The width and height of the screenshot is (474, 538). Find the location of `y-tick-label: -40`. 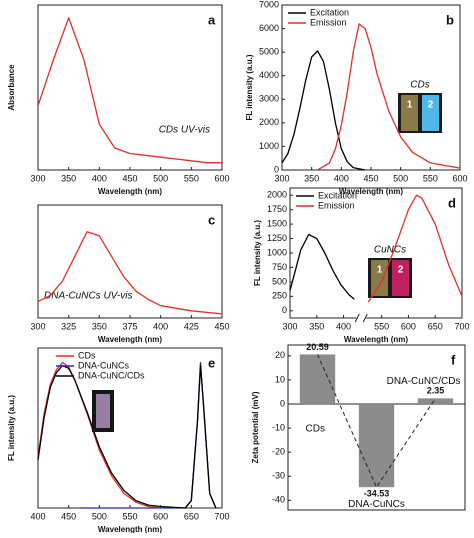

y-tick-label: -40 is located at coordinates (278, 500).